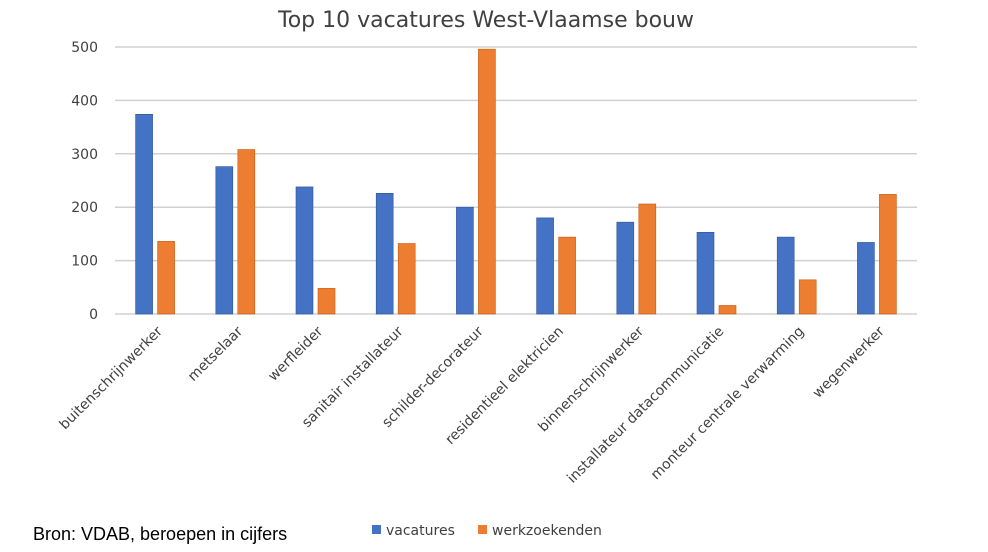 The image size is (988, 552). Describe the element at coordinates (376, 529) in the screenshot. I see `legend-swatch-vacatures` at that location.